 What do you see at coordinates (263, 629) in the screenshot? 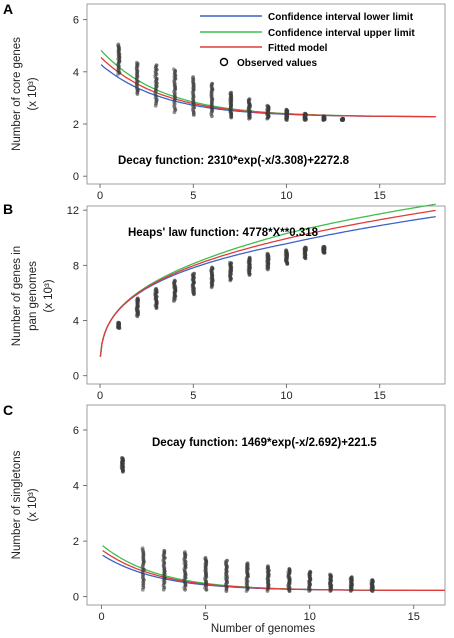
I see `panel-c-xlabel: Number of genomes` at bounding box center [263, 629].